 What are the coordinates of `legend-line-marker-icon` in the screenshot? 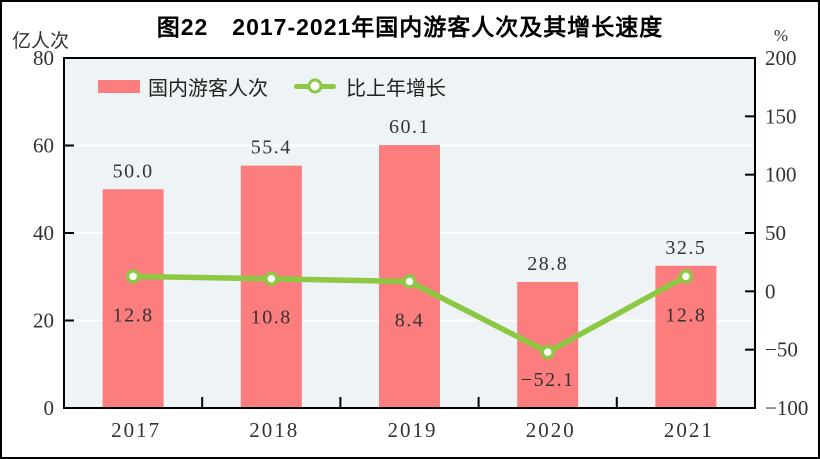 It's located at (315, 86).